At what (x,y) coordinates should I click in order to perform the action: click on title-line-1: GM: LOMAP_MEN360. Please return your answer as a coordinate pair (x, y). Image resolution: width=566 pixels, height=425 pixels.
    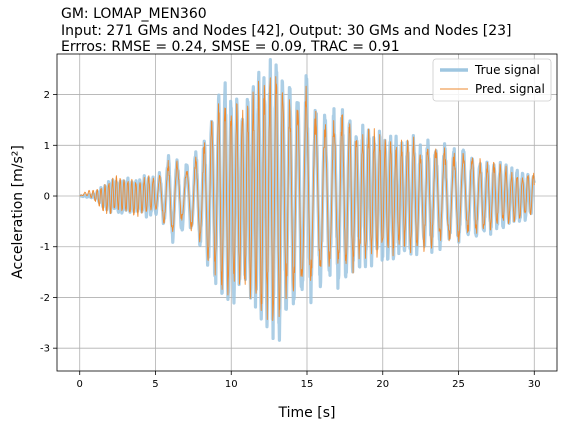
    Looking at the image, I should click on (134, 14).